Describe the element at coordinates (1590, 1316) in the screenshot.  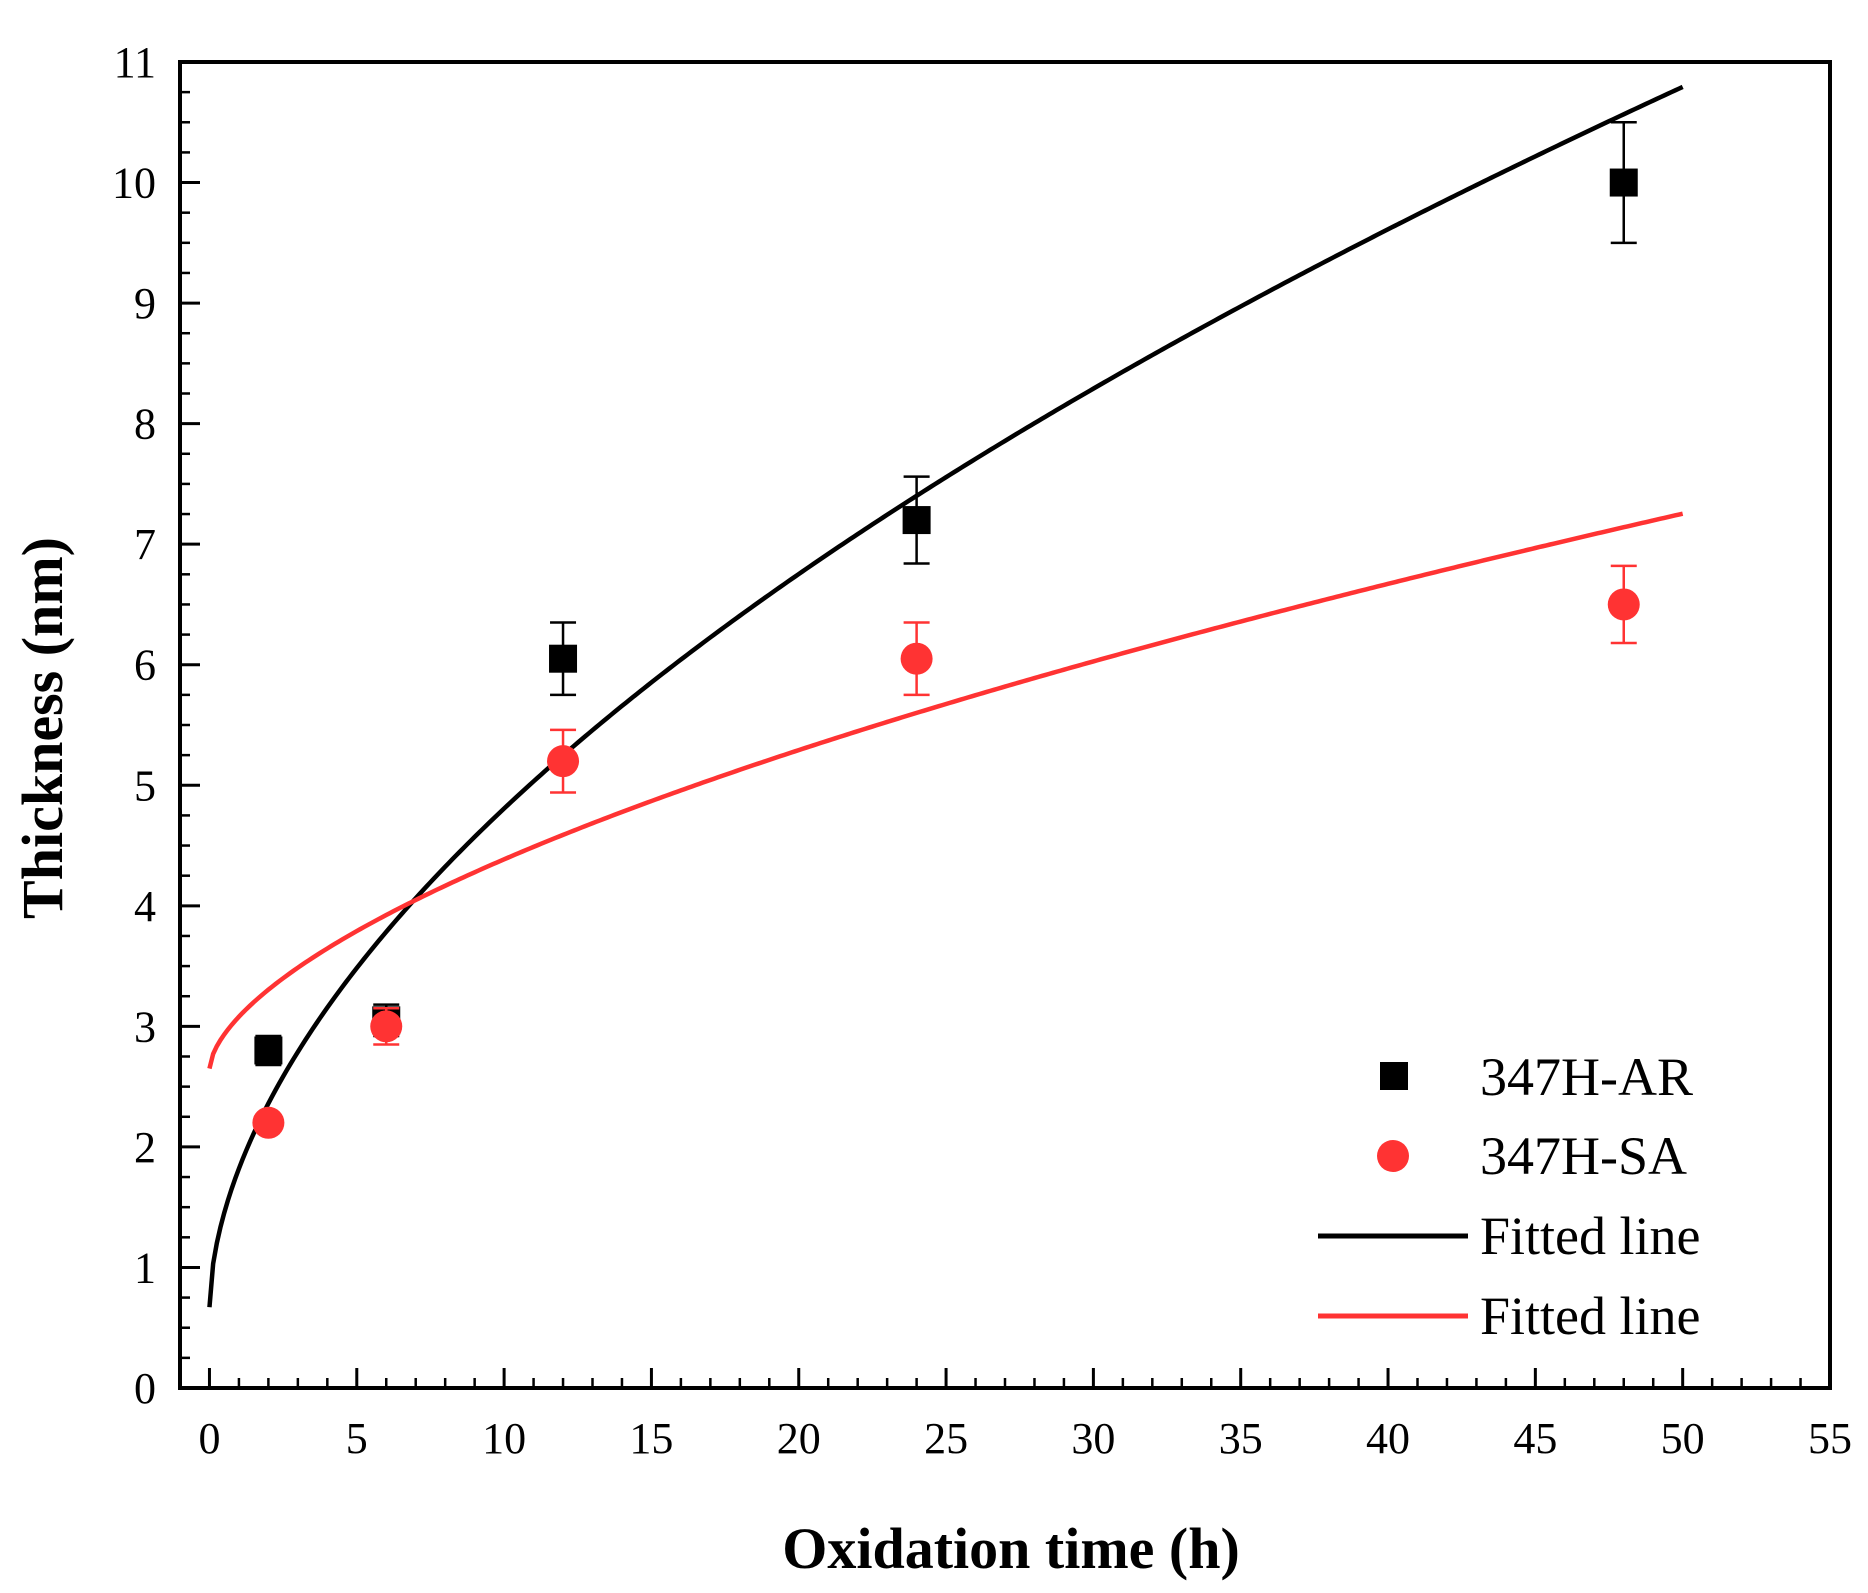
I see `legend-label-fit-sa: Fitted line` at that location.